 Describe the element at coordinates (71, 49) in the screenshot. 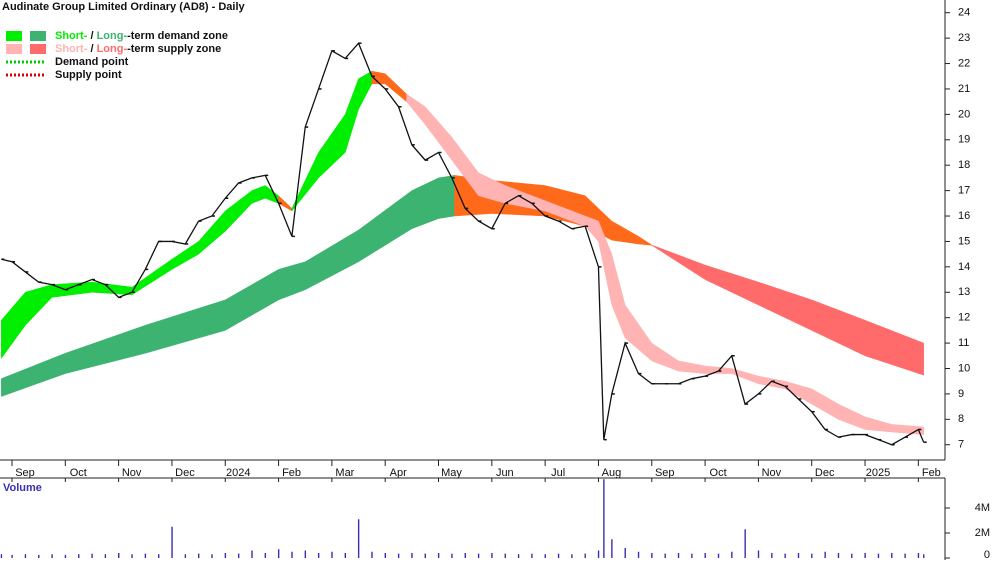

I see `legend-part: Short-` at that location.